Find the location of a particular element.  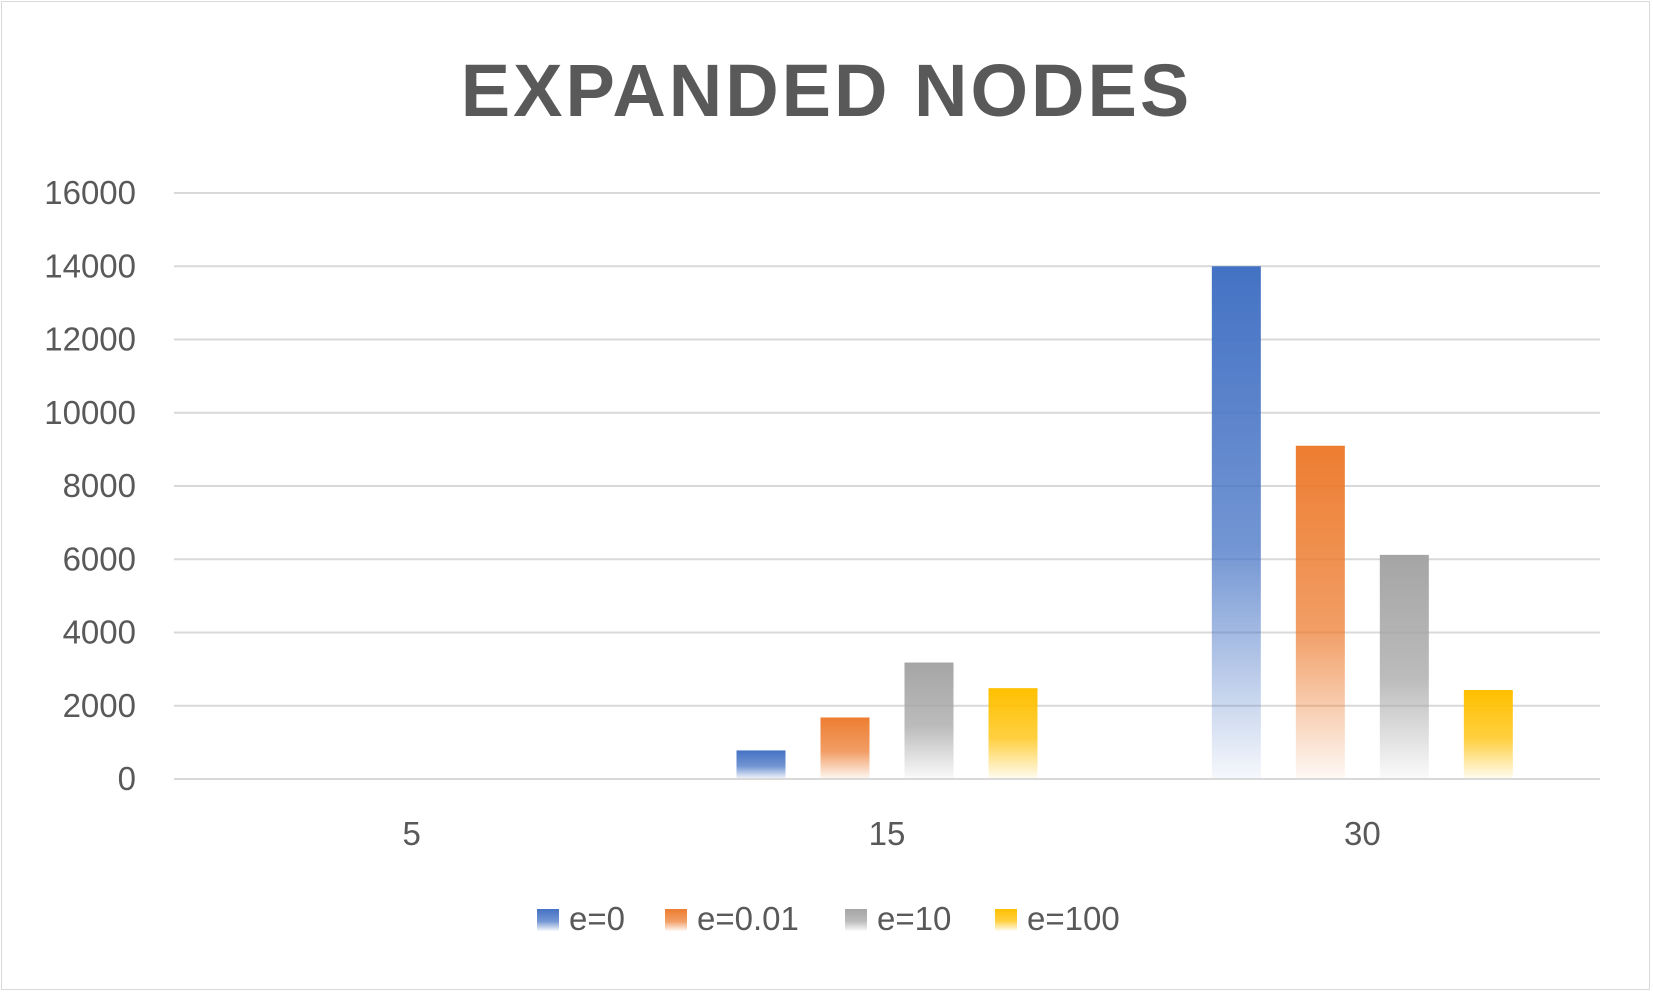

y-tick-label: 0 is located at coordinates (127, 778).